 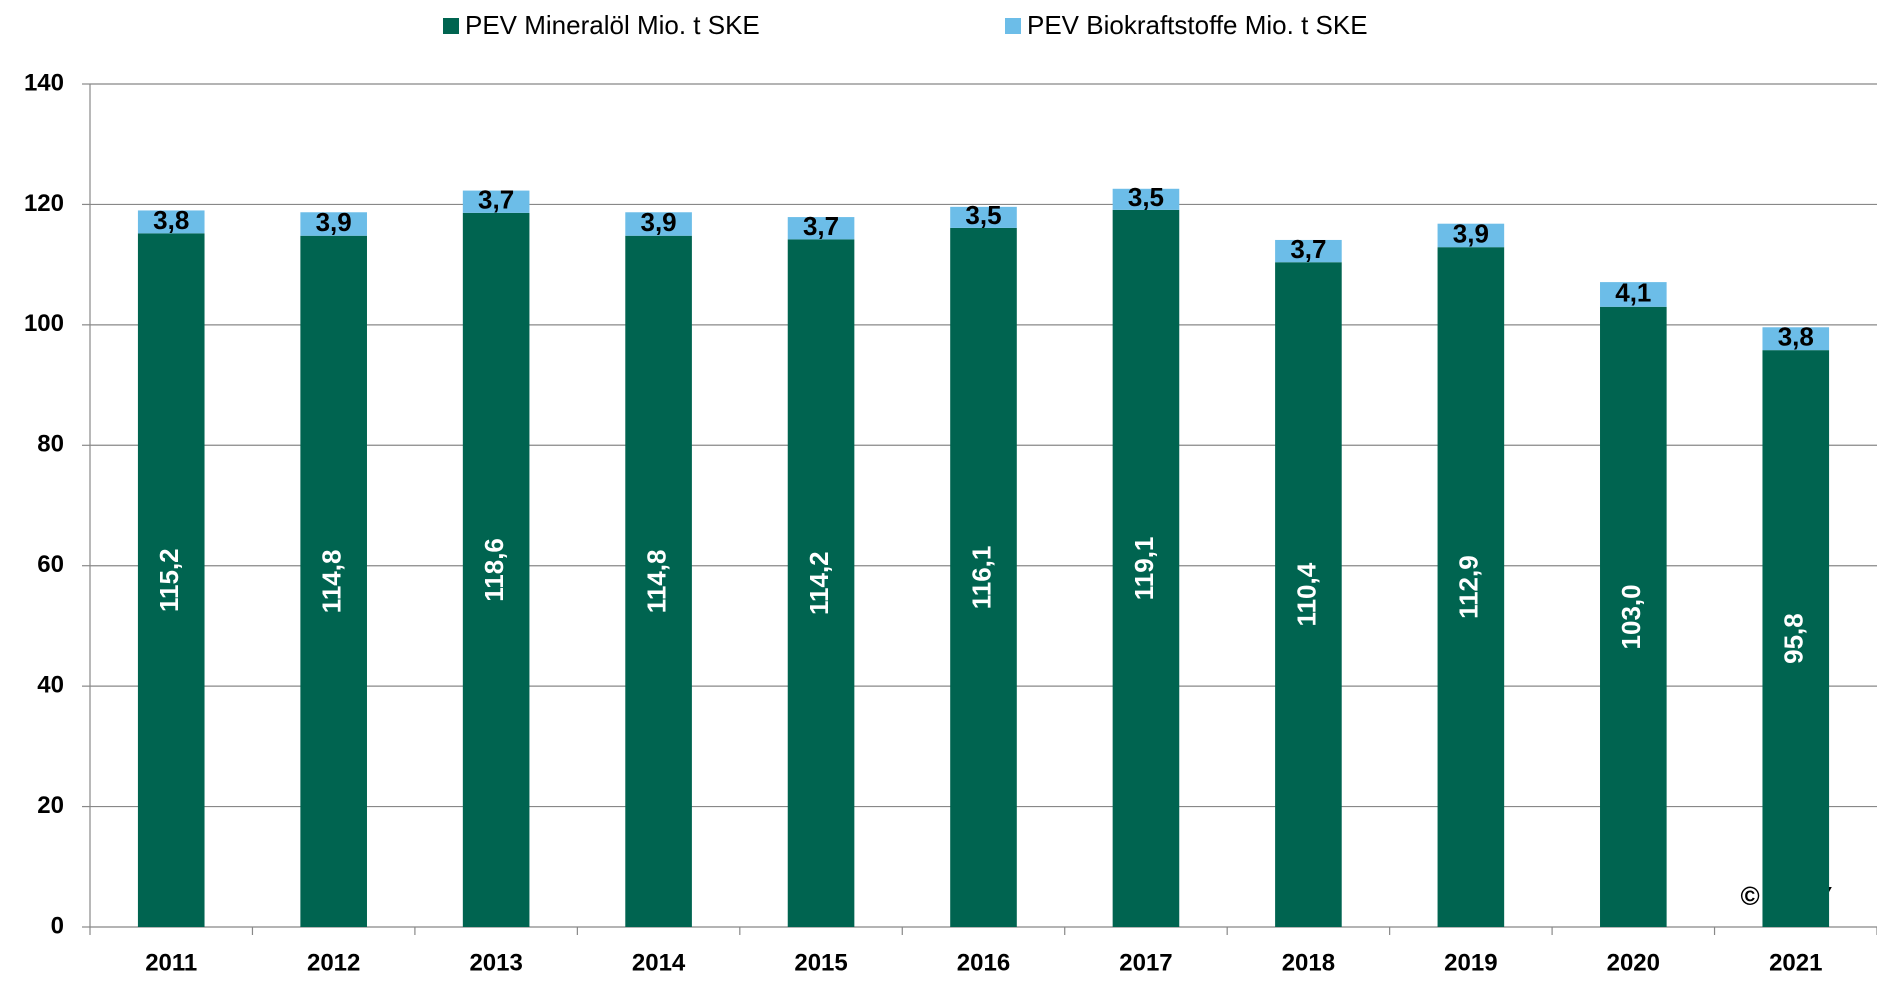 I want to click on value-label: 112,9, so click(x=1469, y=587).